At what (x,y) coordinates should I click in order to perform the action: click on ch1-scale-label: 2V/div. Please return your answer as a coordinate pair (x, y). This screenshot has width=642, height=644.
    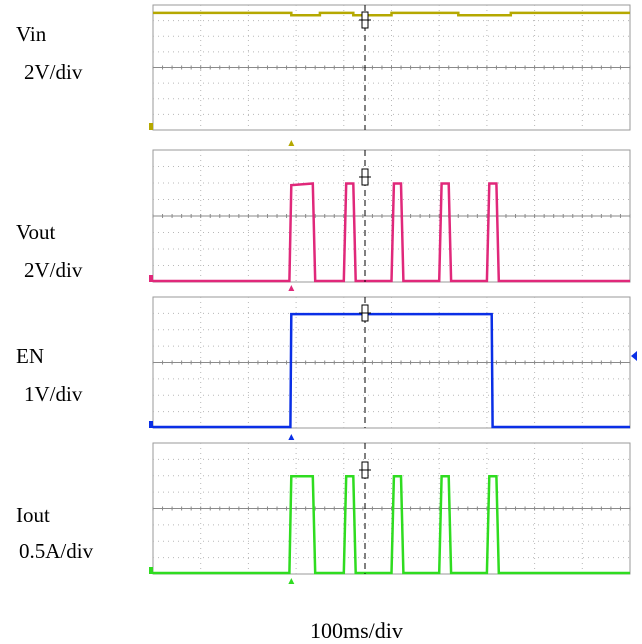
    Looking at the image, I should click on (53, 72).